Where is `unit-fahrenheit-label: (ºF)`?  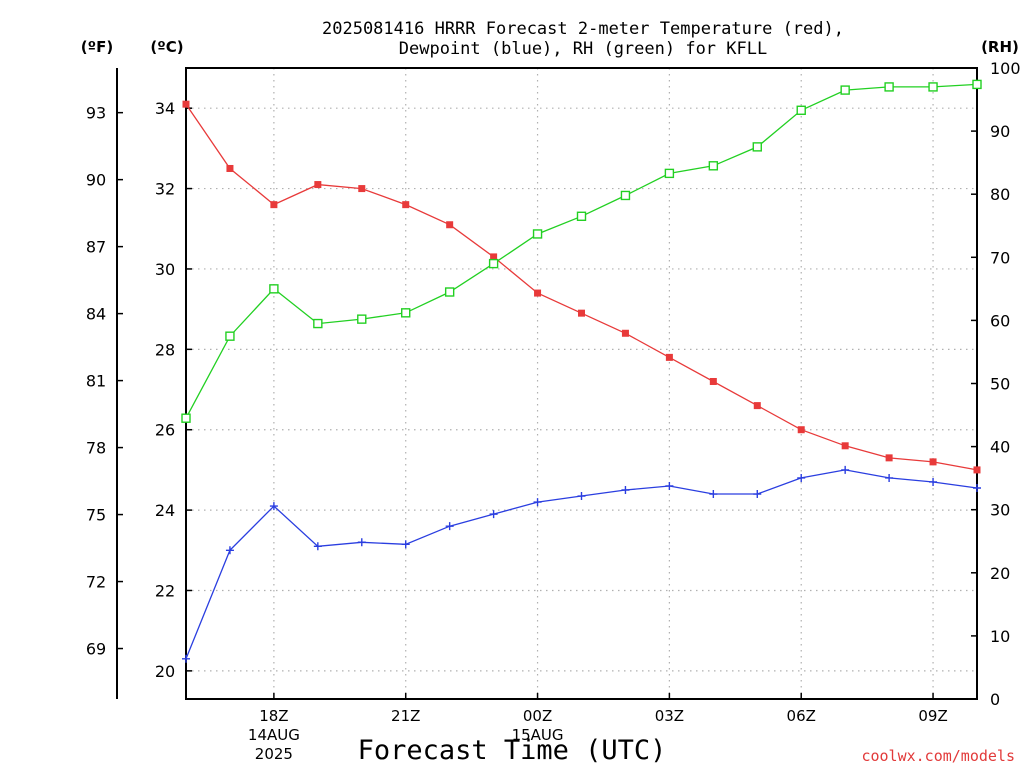
unit-fahrenheit-label: (ºF) is located at coordinates (97, 47).